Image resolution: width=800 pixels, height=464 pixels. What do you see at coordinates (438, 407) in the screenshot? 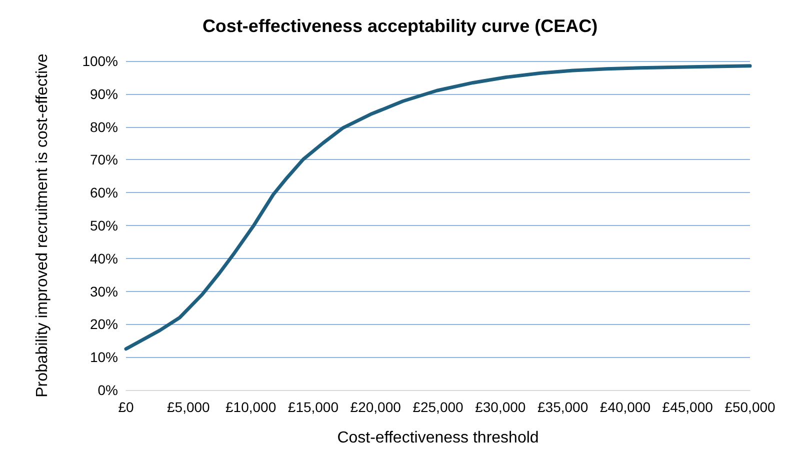
I see `x-tick-label: £25,000` at bounding box center [438, 407].